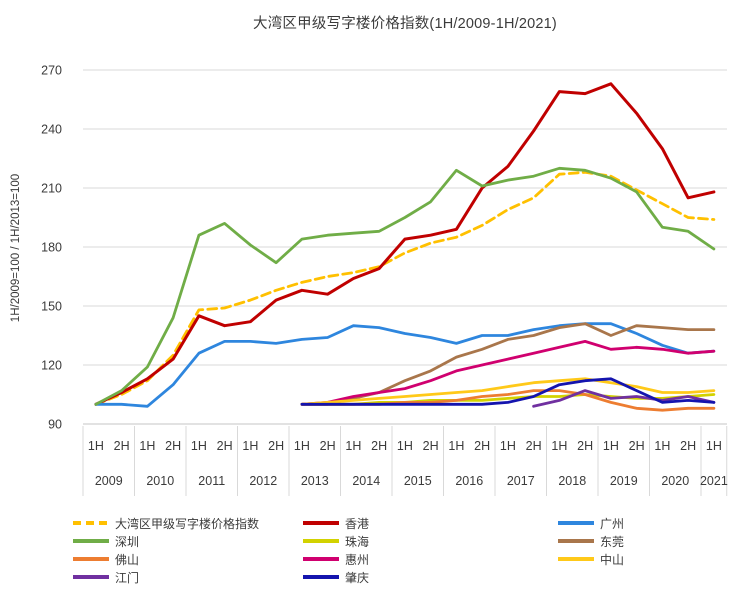 This screenshot has width=740, height=591. I want to click on legend-item-dongguan: 东莞, so click(591, 541).